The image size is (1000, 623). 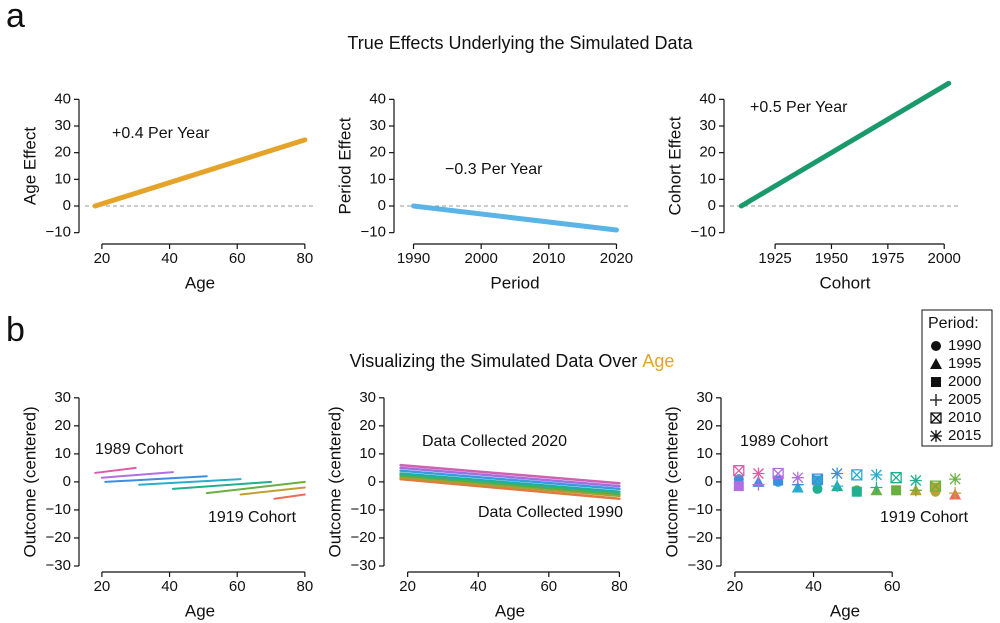 What do you see at coordinates (964, 435) in the screenshot?
I see `legend-label: 2015` at bounding box center [964, 435].